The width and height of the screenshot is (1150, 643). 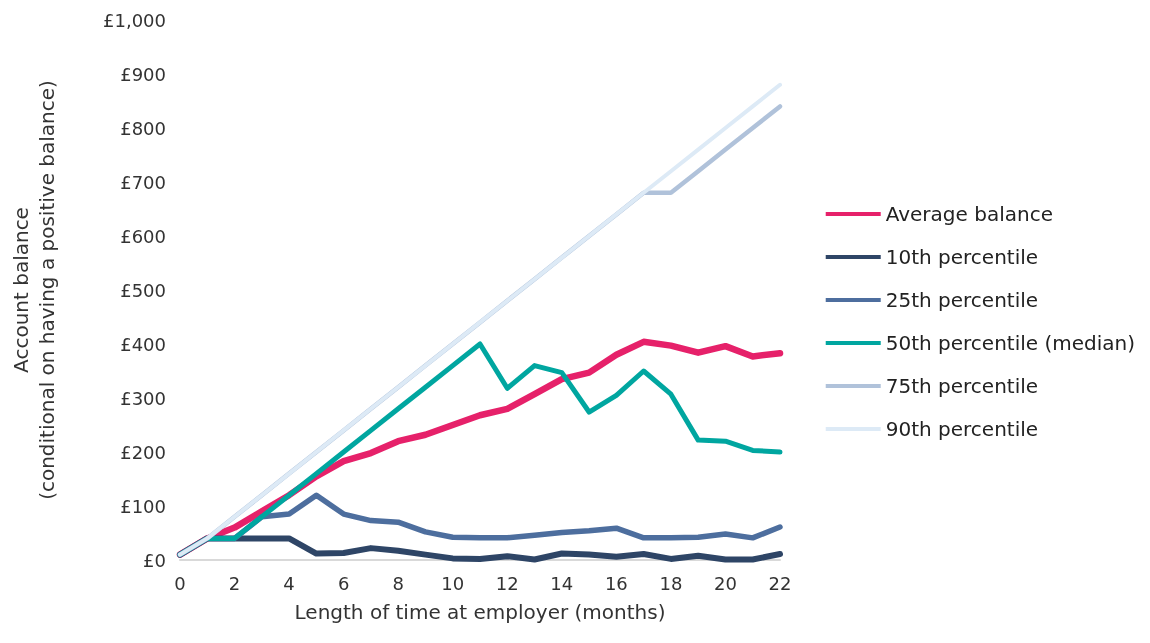 I want to click on x-tick-label: 22, so click(x=780, y=583).